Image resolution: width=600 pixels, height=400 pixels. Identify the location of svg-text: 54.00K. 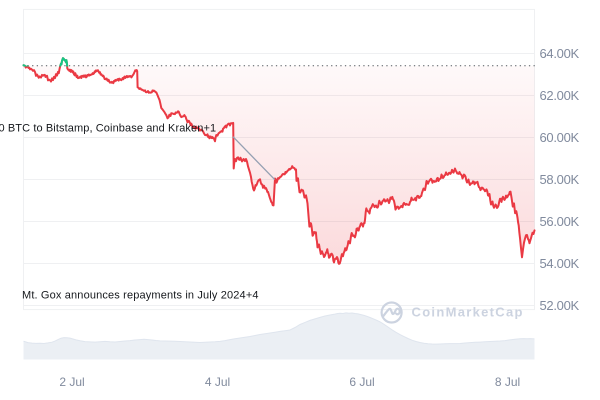
(560, 263).